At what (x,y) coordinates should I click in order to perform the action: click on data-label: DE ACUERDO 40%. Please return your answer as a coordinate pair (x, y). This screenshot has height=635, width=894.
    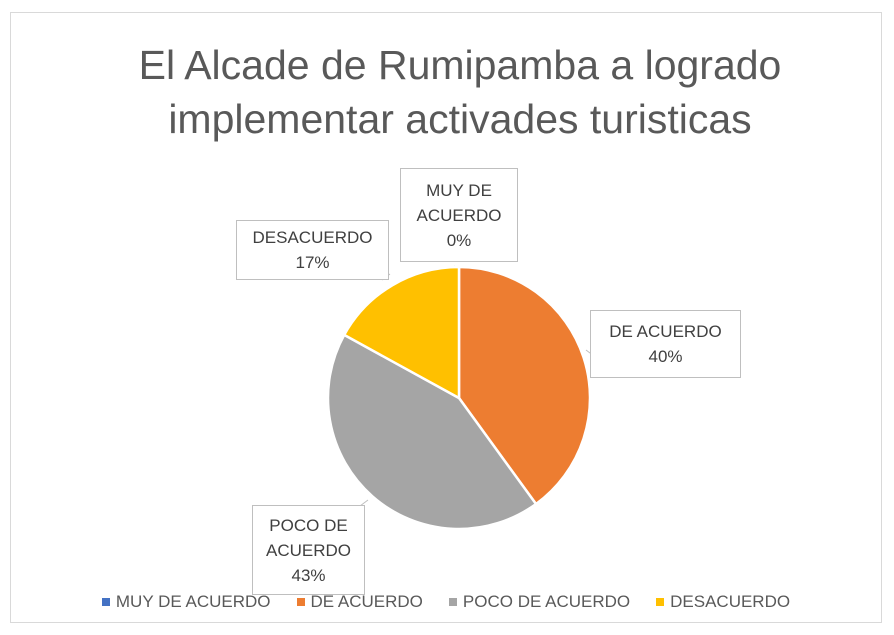
    Looking at the image, I should click on (665, 344).